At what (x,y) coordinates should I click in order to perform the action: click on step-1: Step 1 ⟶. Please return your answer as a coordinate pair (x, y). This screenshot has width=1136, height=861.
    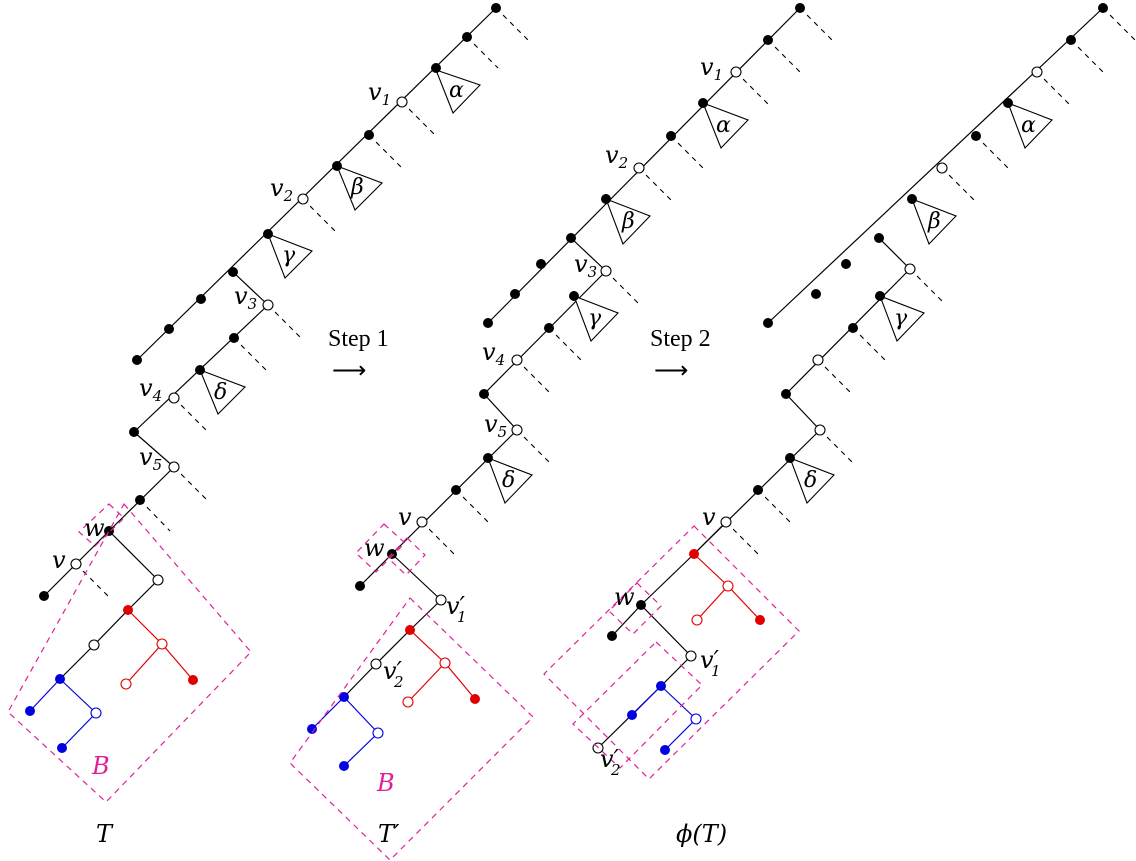
    Looking at the image, I should click on (358, 355).